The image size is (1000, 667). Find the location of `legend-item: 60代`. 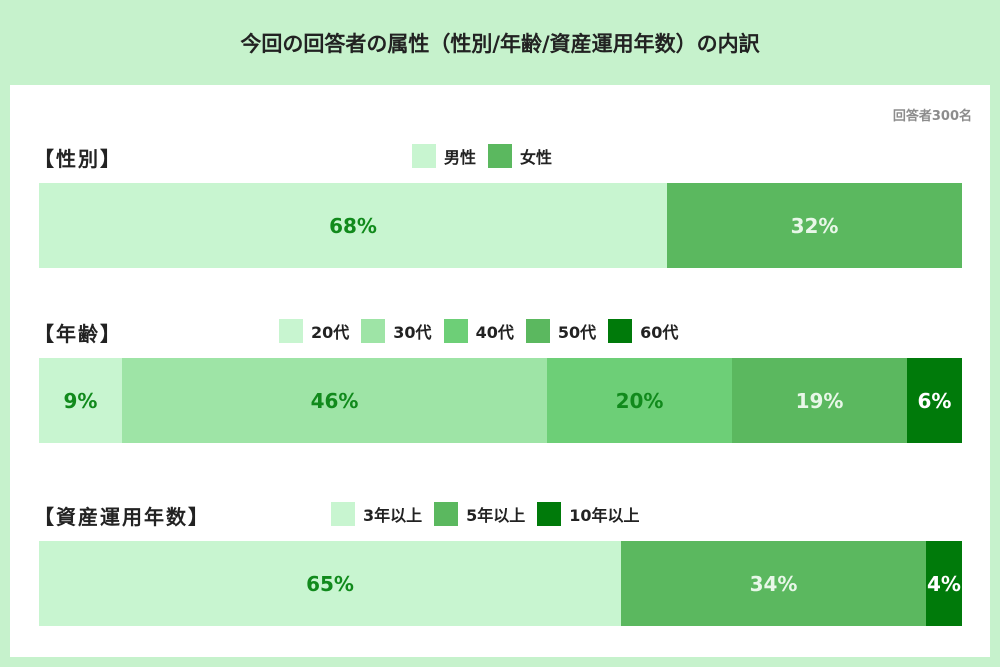

legend-item: 60代 is located at coordinates (643, 331).